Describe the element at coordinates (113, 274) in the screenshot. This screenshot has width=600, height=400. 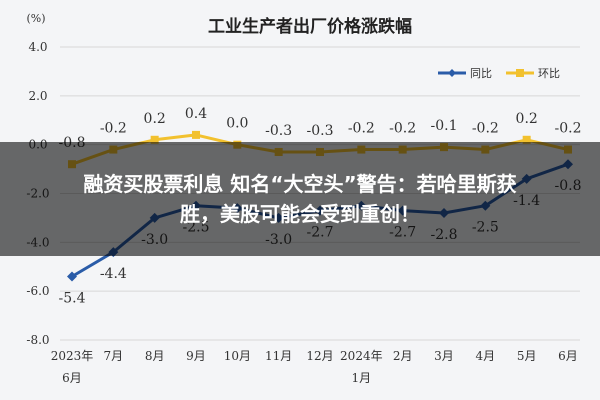
I see `data-label-yoy: -4.4` at that location.